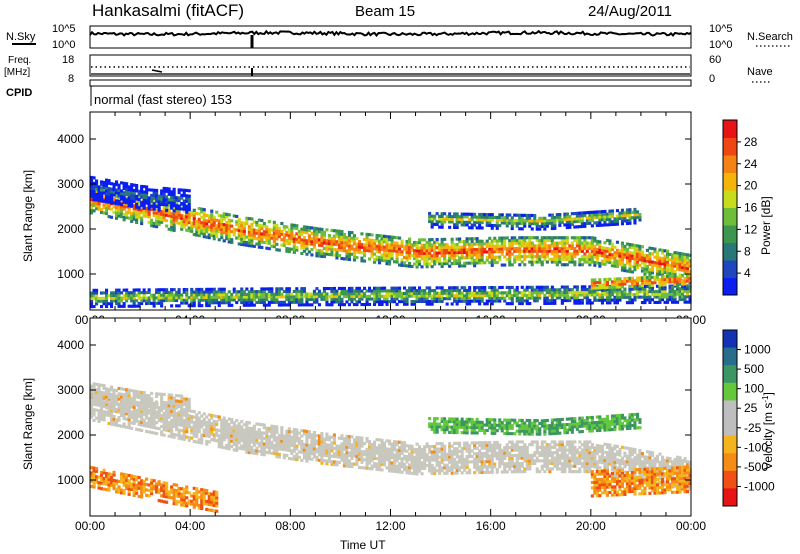 The width and height of the screenshot is (800, 554). Describe the element at coordinates (712, 79) in the screenshot. I see `nave-tick-bottom: 0` at that location.